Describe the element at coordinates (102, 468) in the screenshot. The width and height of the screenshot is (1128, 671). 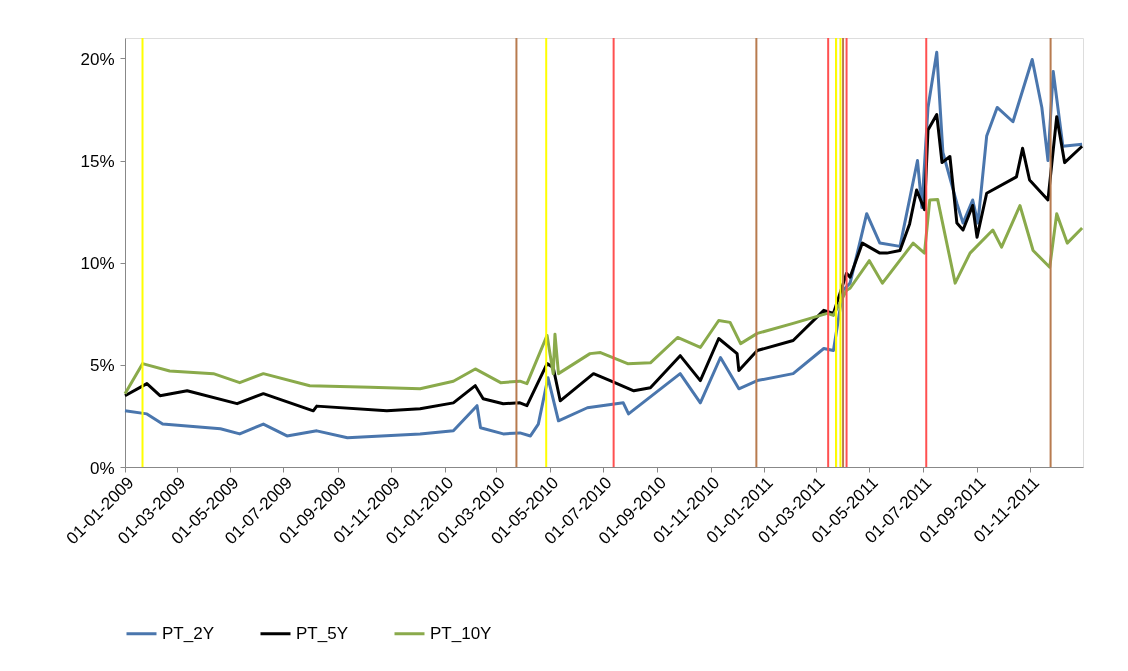
I see `y-tick-label: 0%` at that location.